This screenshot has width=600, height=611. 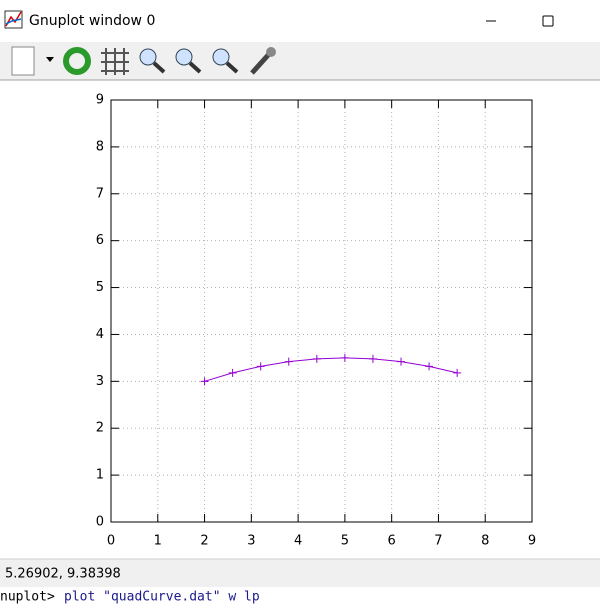 What do you see at coordinates (532, 541) in the screenshot?
I see `x-tick-label: 9` at bounding box center [532, 541].